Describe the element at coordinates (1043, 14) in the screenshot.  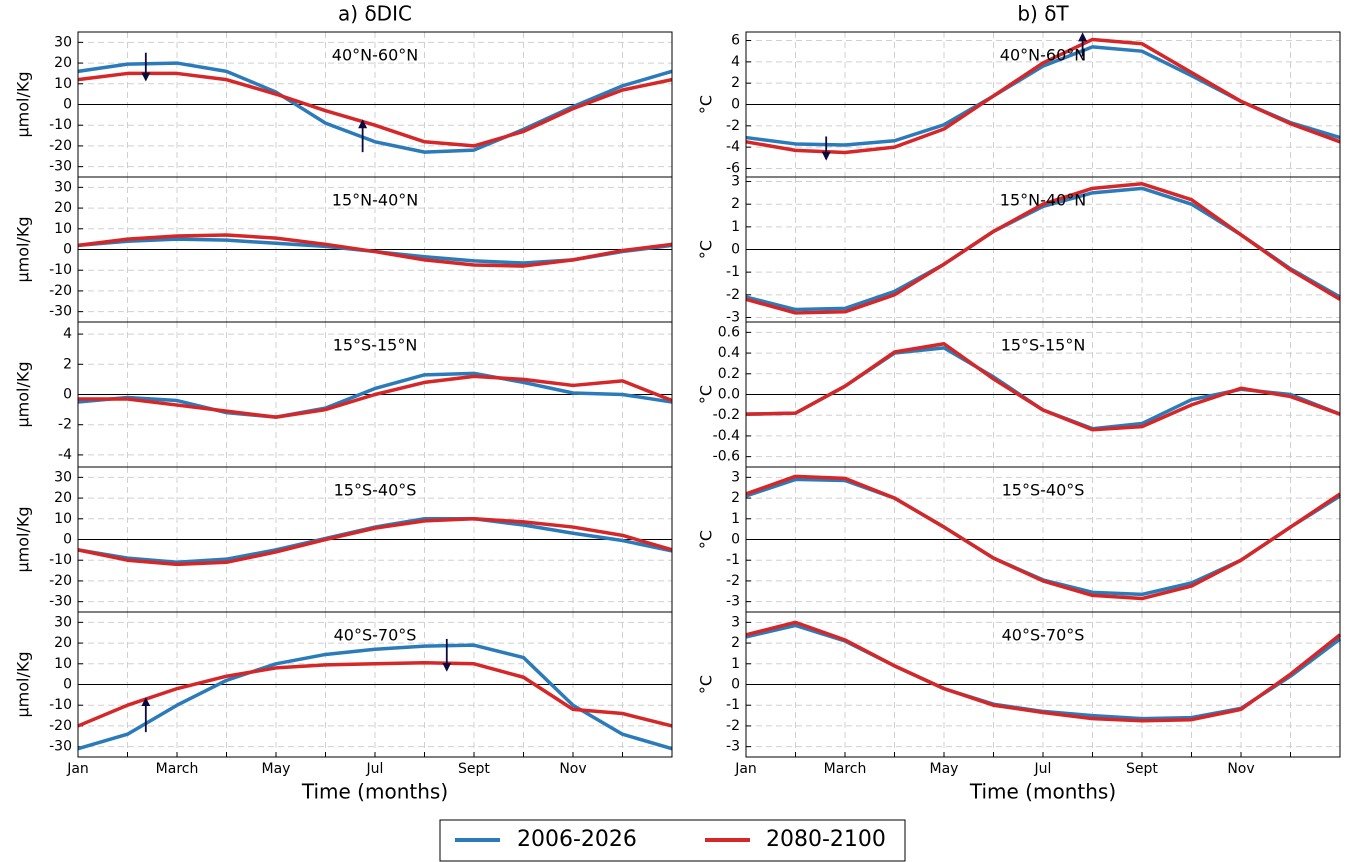
I see `column-title: b) δT` at that location.